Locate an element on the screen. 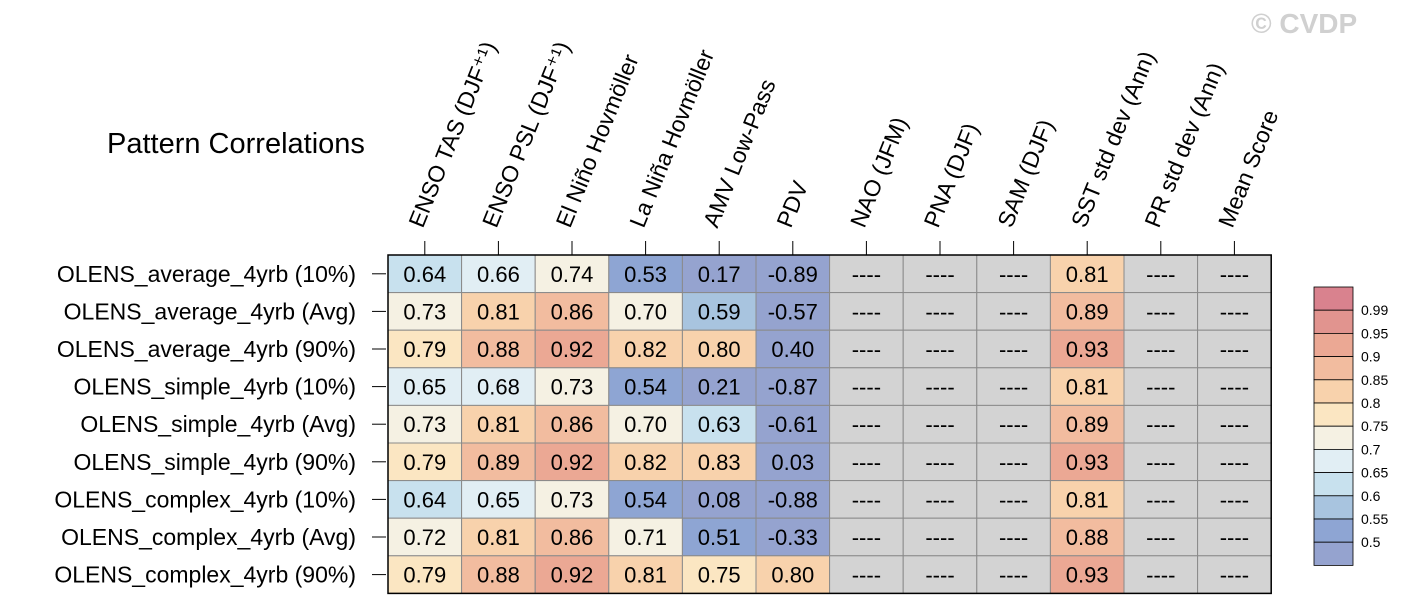 This screenshot has width=1419, height=614. colorbar-label: 0.6 is located at coordinates (1371, 496).